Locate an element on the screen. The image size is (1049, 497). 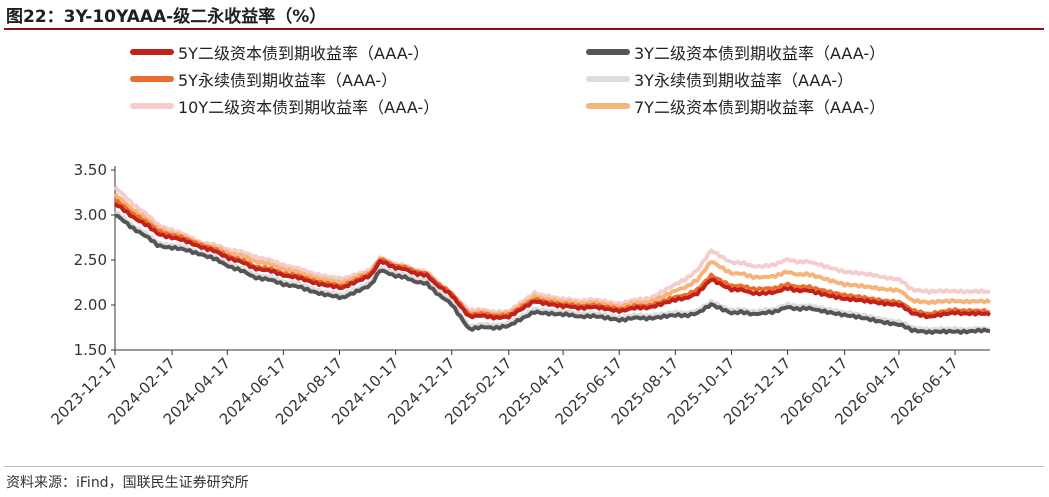
legend-item: 10Y二级资本债到期收益率（AAA-） is located at coordinates (284, 106).